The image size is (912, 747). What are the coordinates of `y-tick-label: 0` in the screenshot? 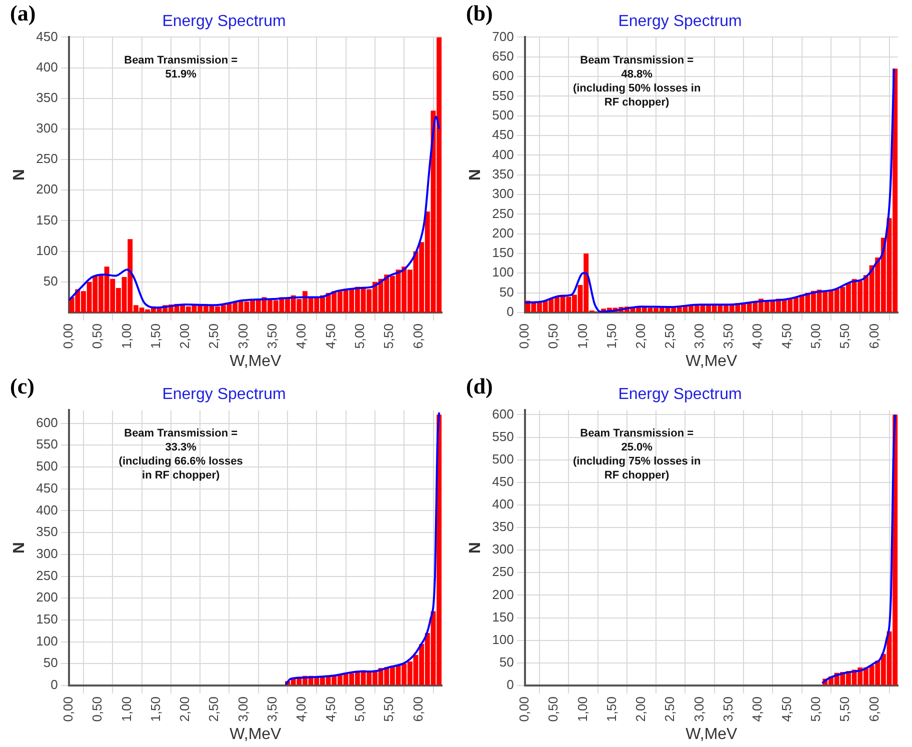 It's located at (510, 312).